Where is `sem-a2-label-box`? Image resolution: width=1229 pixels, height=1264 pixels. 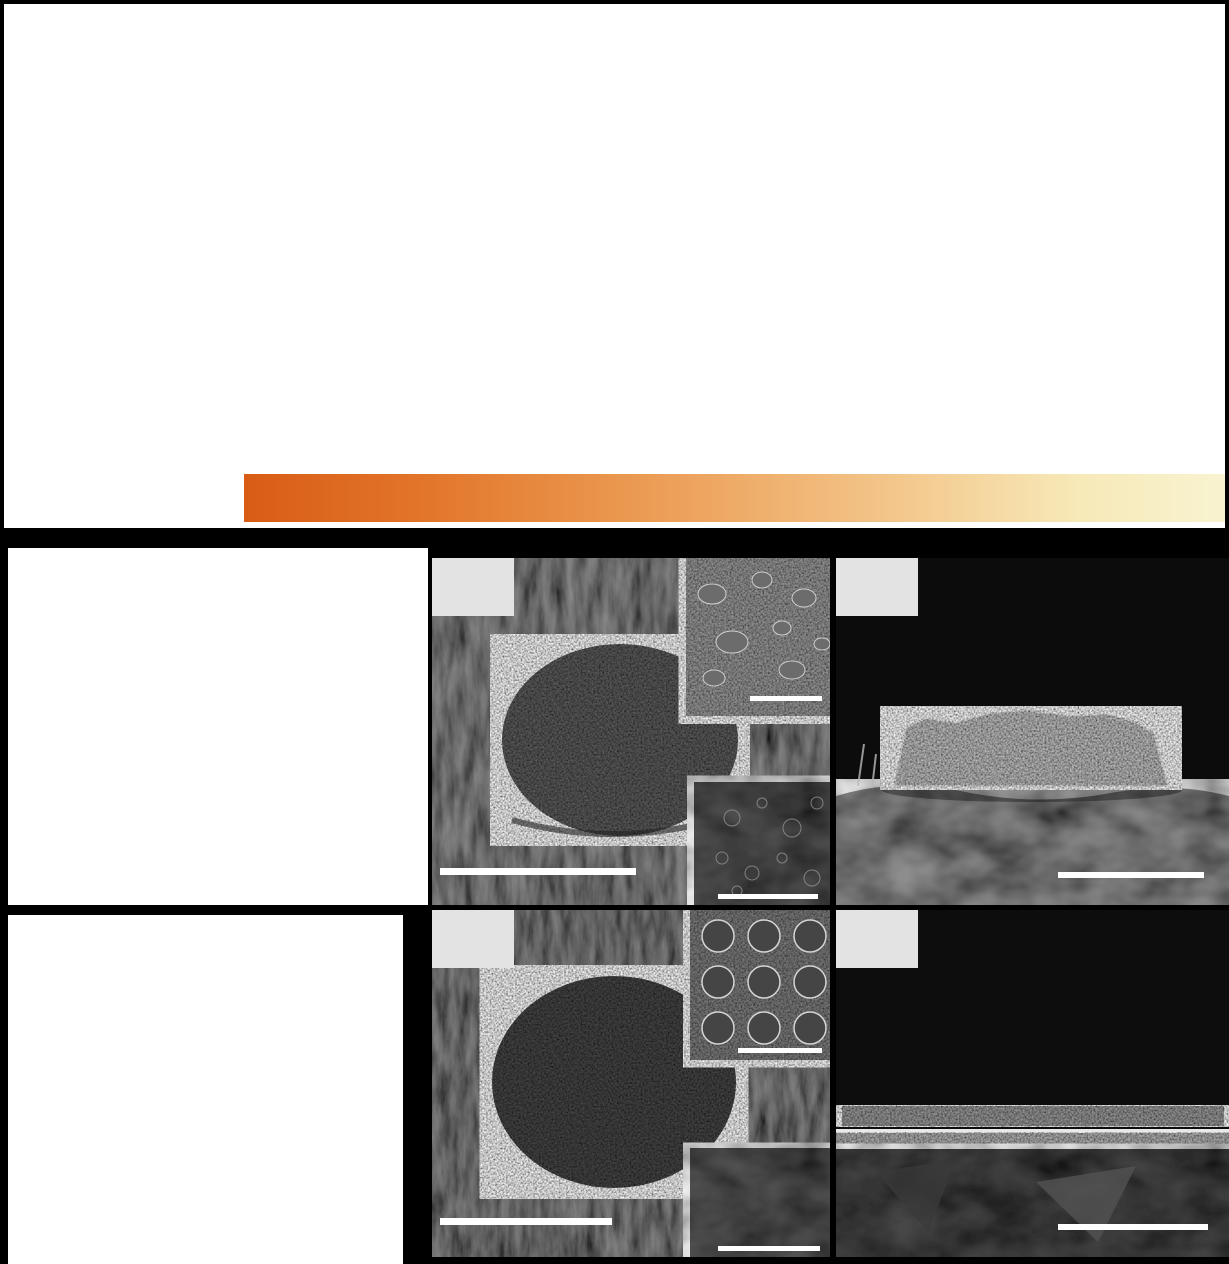
sem-a2-label-box is located at coordinates (877, 587).